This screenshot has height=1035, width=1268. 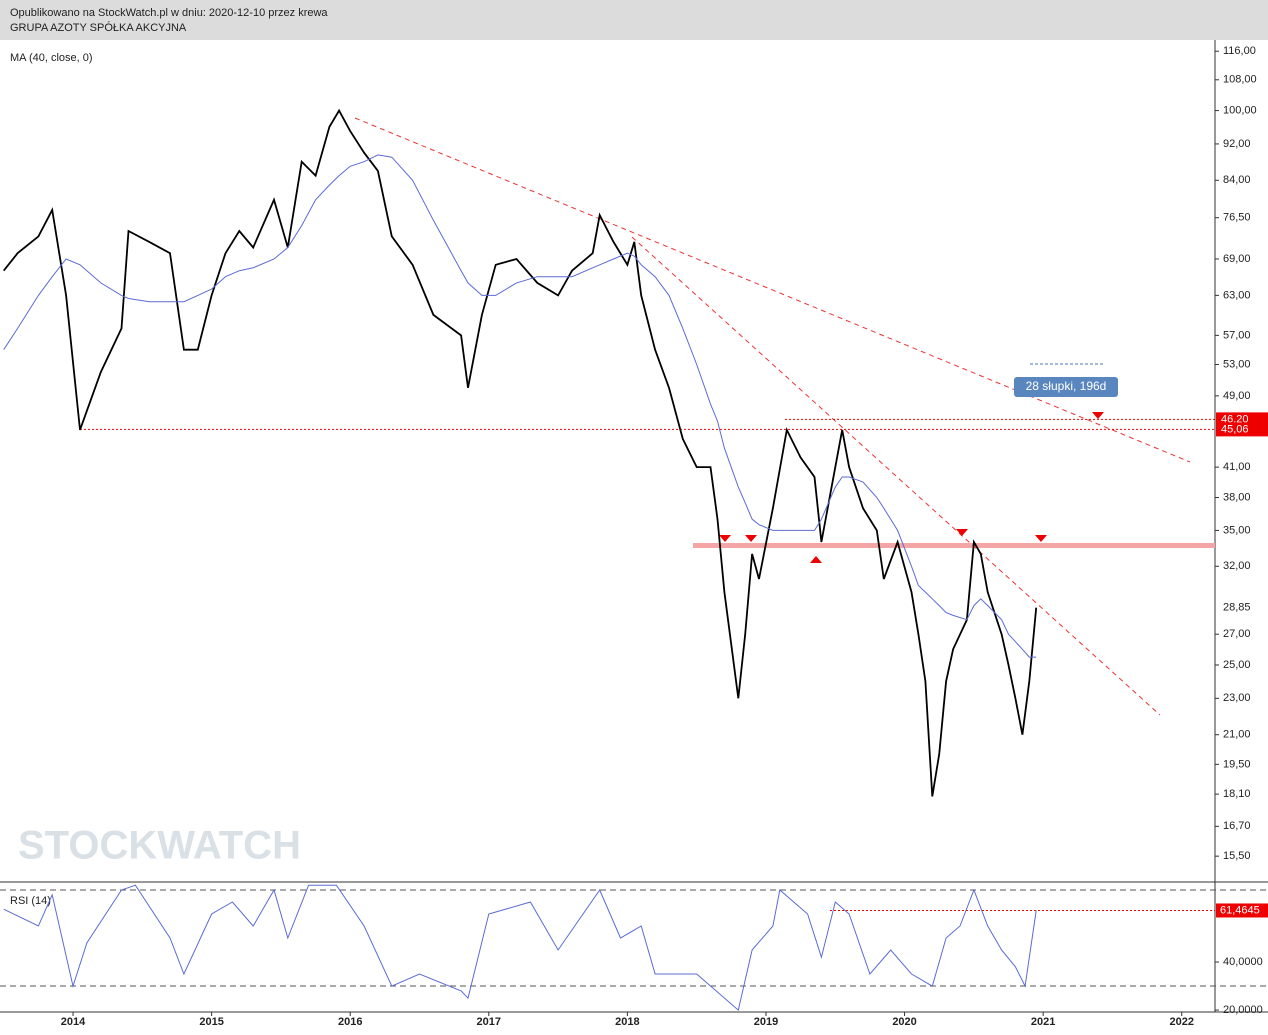 I want to click on x-tick-label: 2018, so click(x=627, y=1022).